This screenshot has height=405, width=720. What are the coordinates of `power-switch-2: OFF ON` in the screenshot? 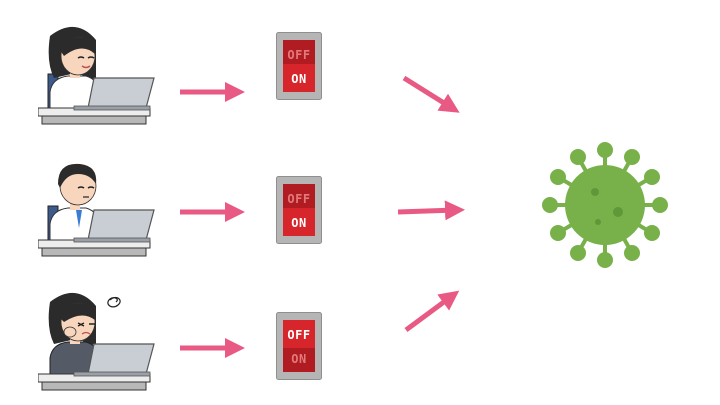 It's located at (299, 210).